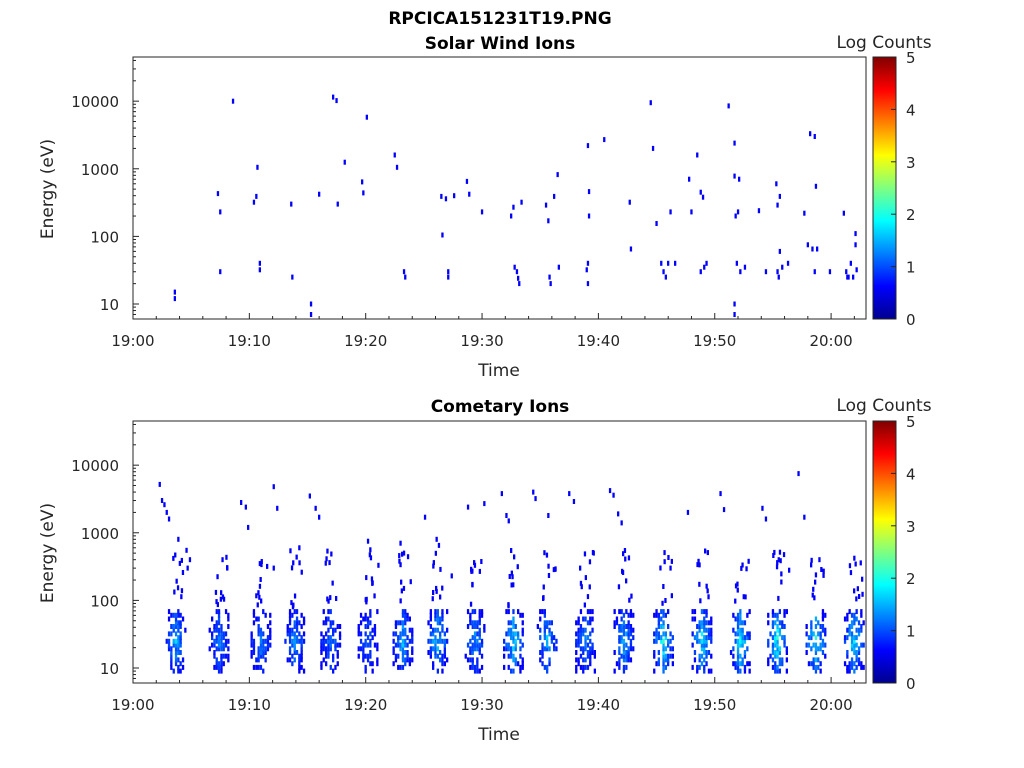 The image size is (1024, 768). Describe the element at coordinates (883, 43) in the screenshot. I see `colorbar-label: Log Counts` at that location.